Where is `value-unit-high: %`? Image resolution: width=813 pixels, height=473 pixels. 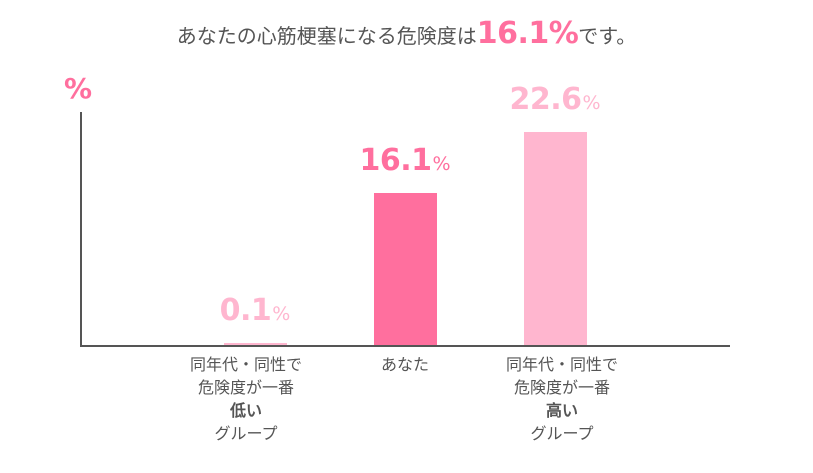
value-unit-high: % is located at coordinates (591, 103).